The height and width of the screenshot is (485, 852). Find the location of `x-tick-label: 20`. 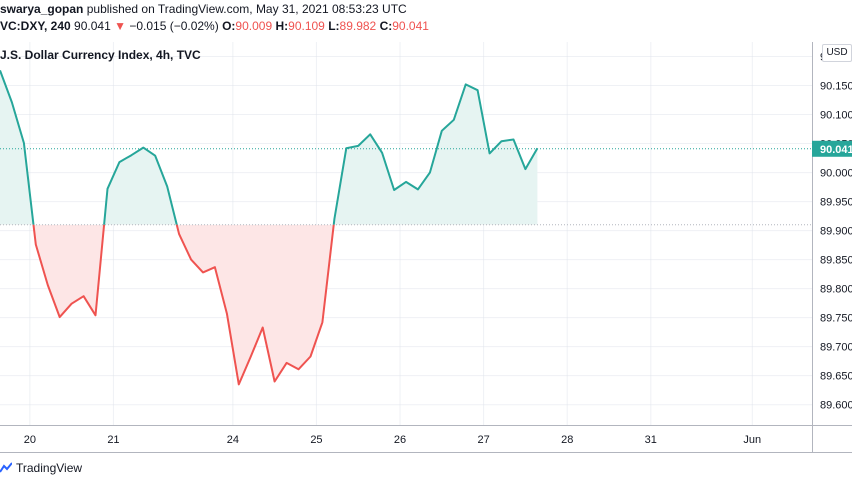

x-tick-label: 20 is located at coordinates (30, 440).